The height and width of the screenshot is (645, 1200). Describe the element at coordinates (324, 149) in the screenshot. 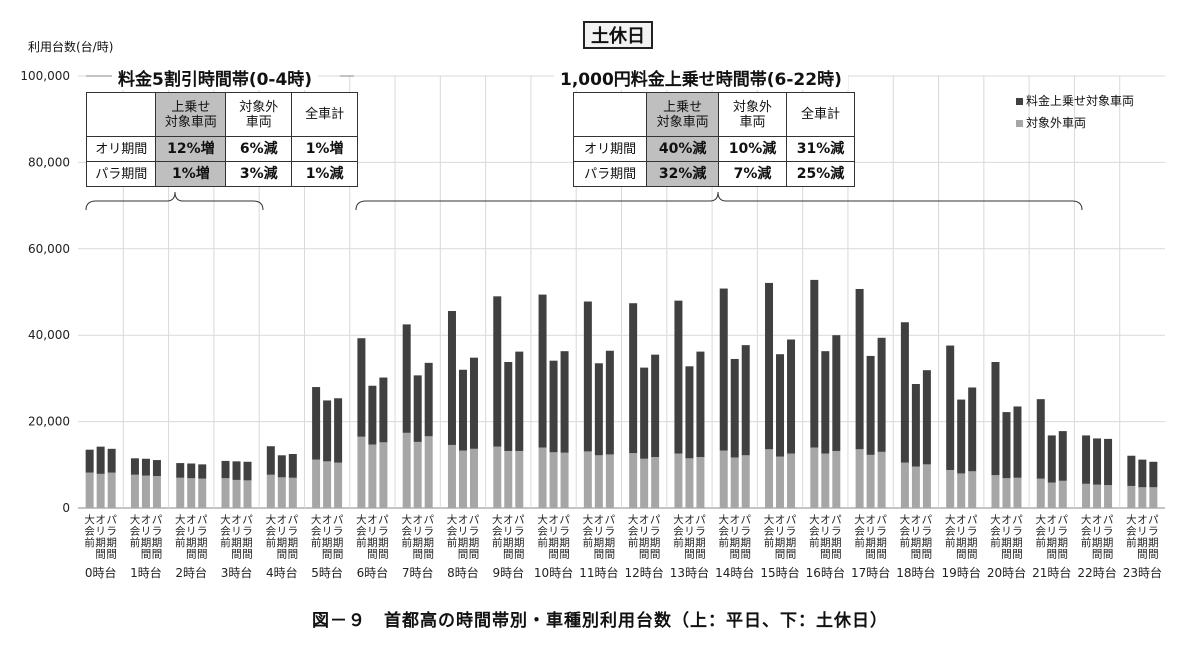

I see `table-cell: 1%増` at that location.